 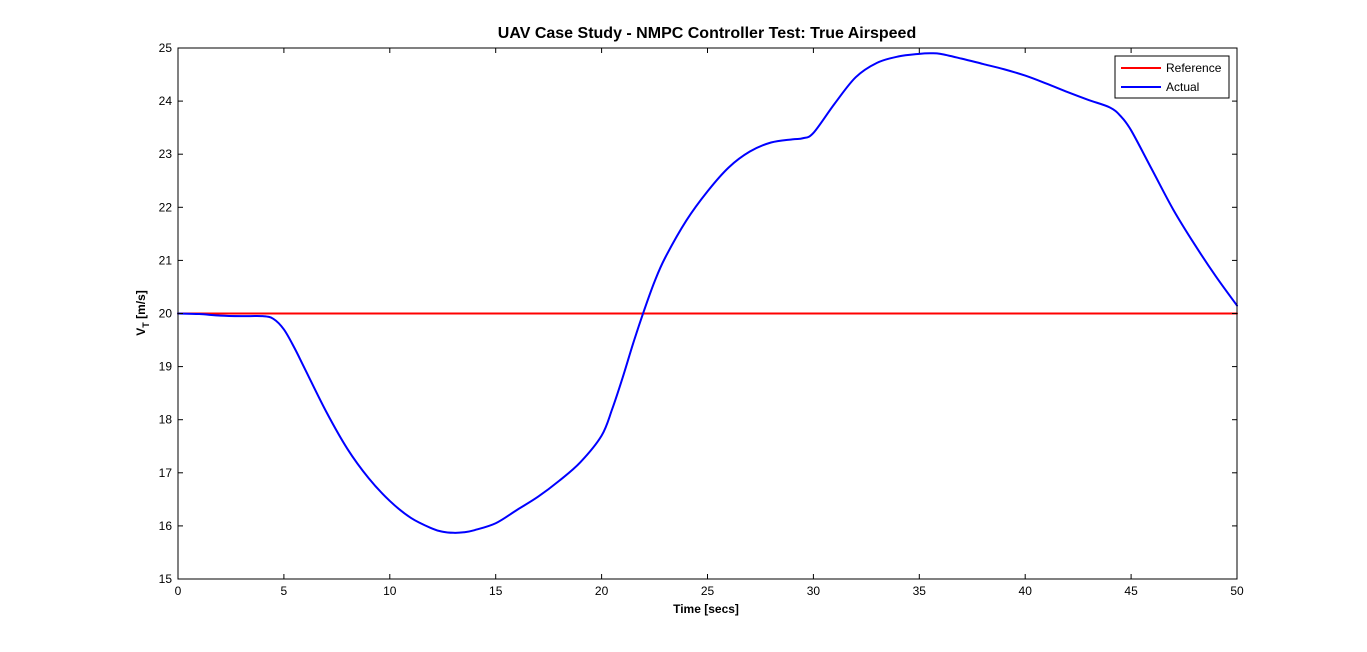 What do you see at coordinates (166, 420) in the screenshot?
I see `y-tick-label: 18` at bounding box center [166, 420].